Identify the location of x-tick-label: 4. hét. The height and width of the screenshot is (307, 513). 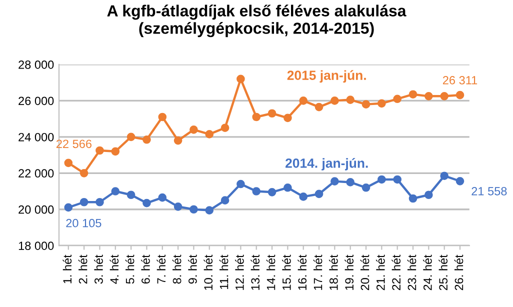
(114, 269).